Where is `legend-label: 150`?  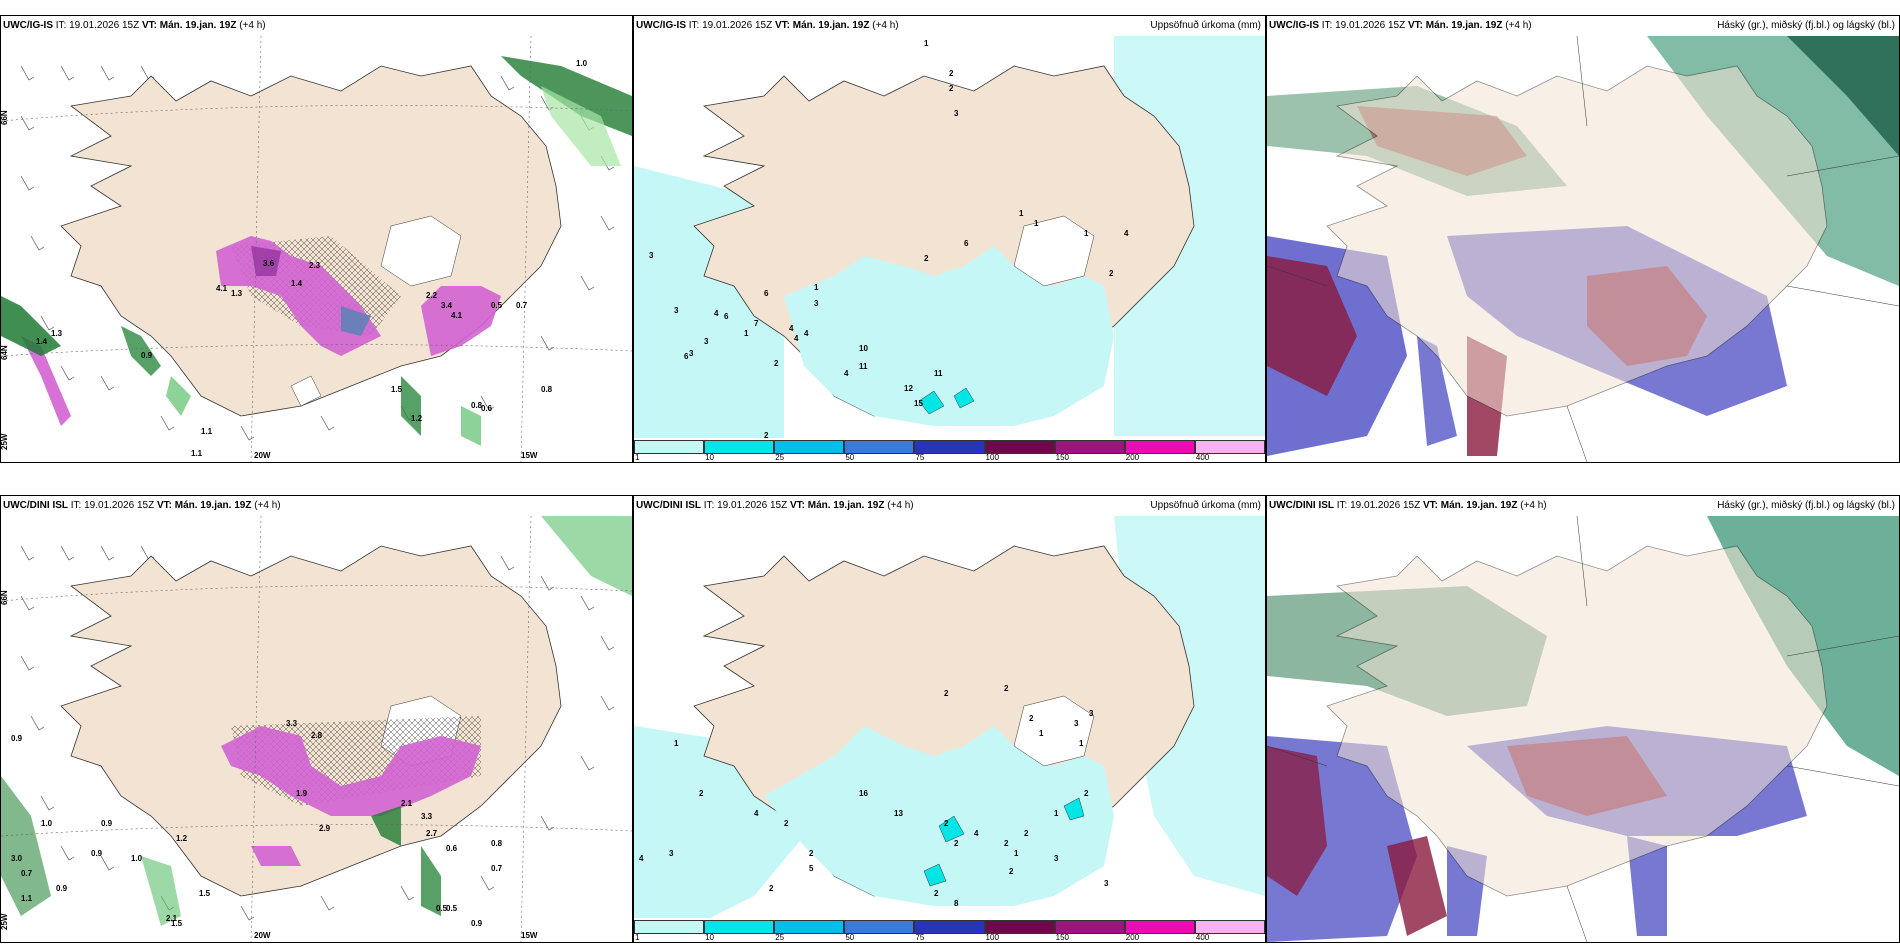
legend-label: 150 is located at coordinates (1062, 937).